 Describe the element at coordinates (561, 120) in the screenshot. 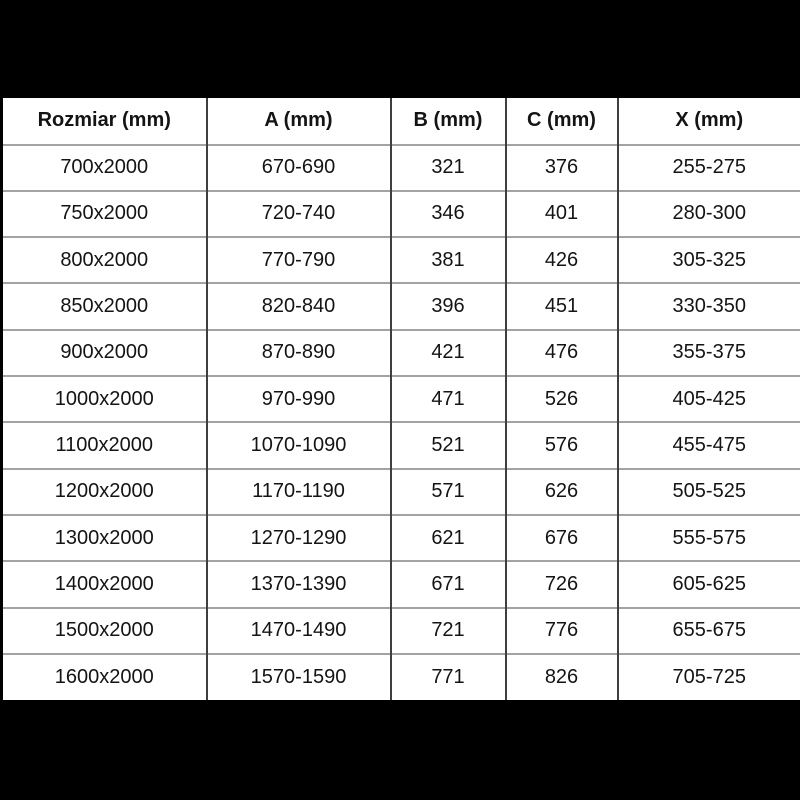

I see `column-header-c: C (mm)` at that location.